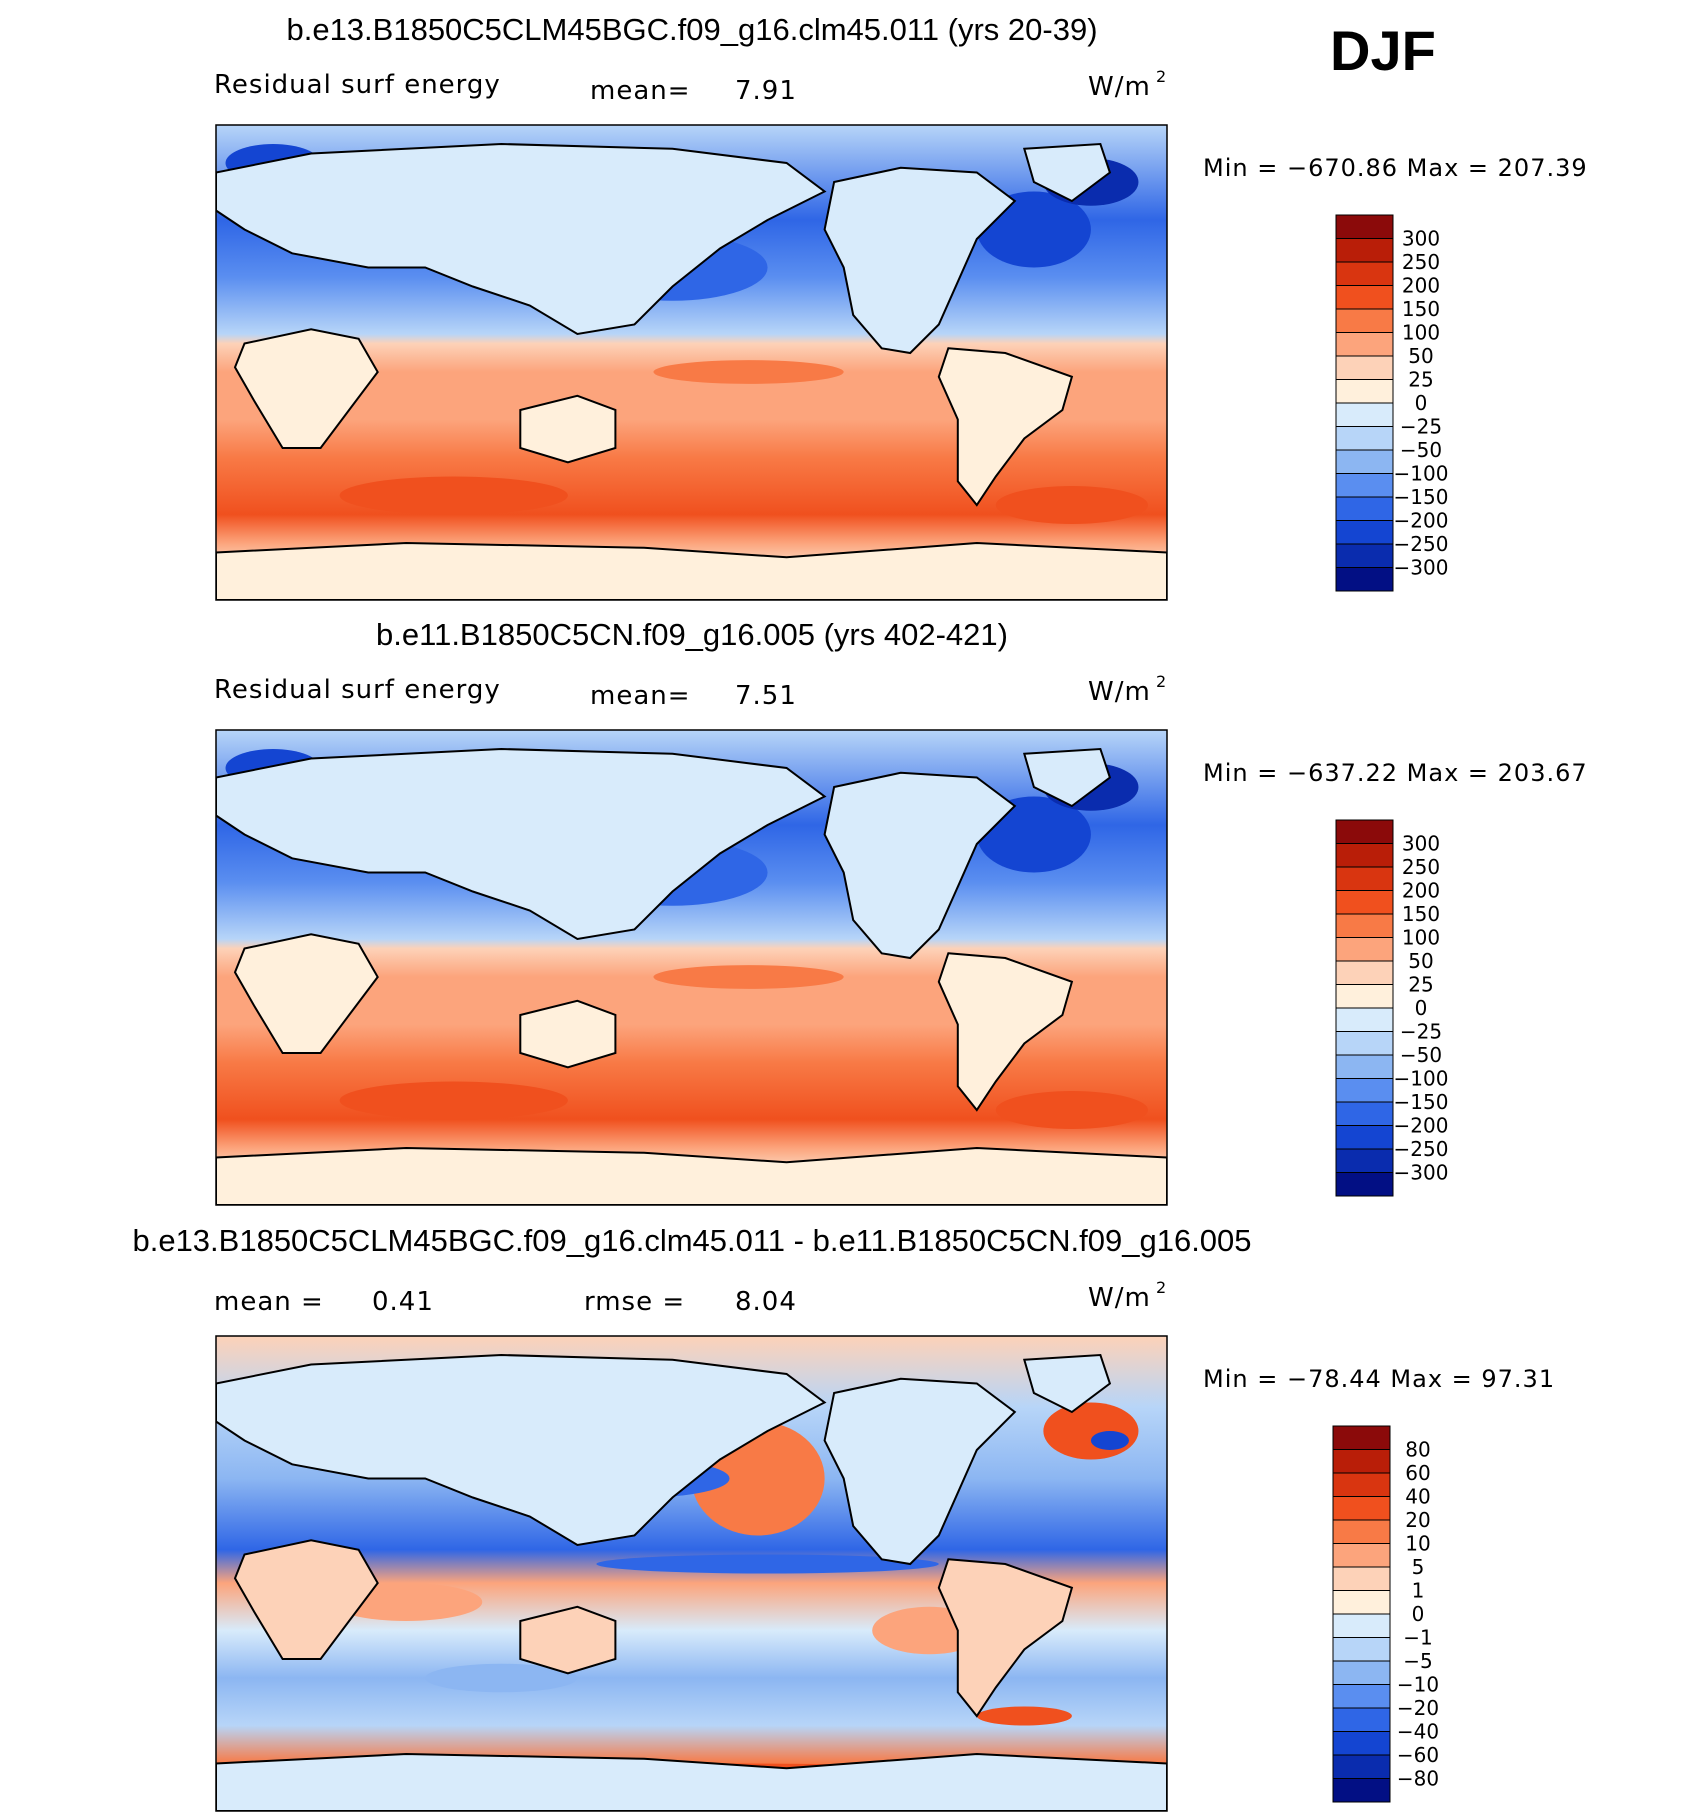  Describe the element at coordinates (1417, 1661) in the screenshot. I see `colorbar-tick-label: −5` at that location.